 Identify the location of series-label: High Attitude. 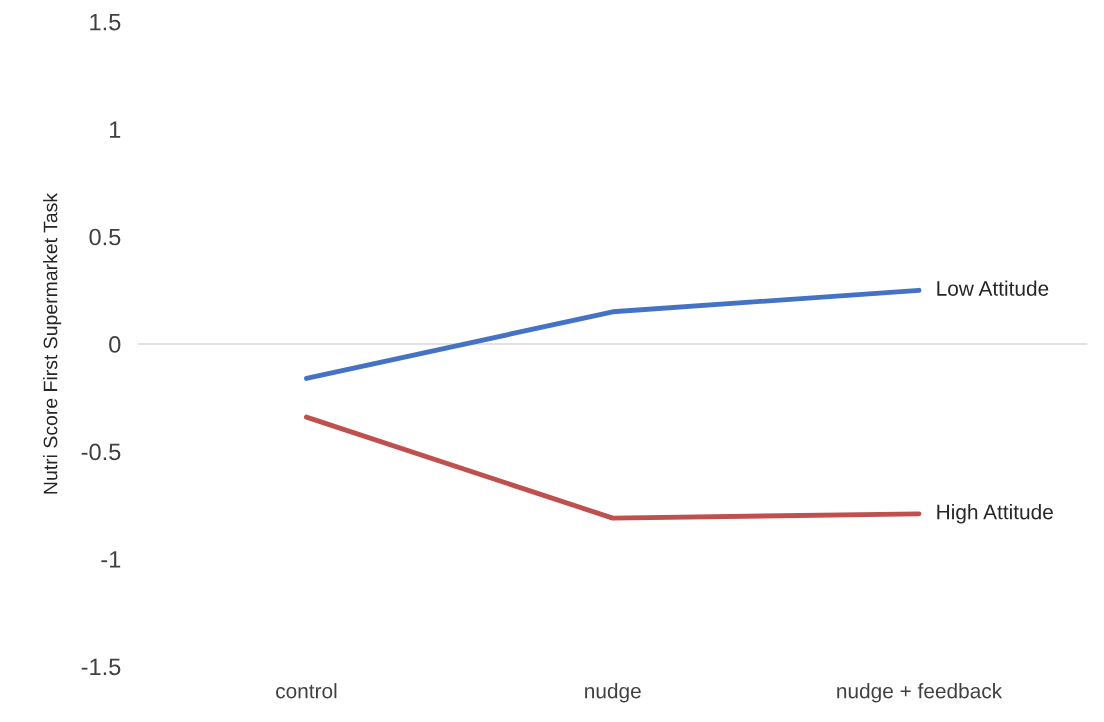
(995, 514).